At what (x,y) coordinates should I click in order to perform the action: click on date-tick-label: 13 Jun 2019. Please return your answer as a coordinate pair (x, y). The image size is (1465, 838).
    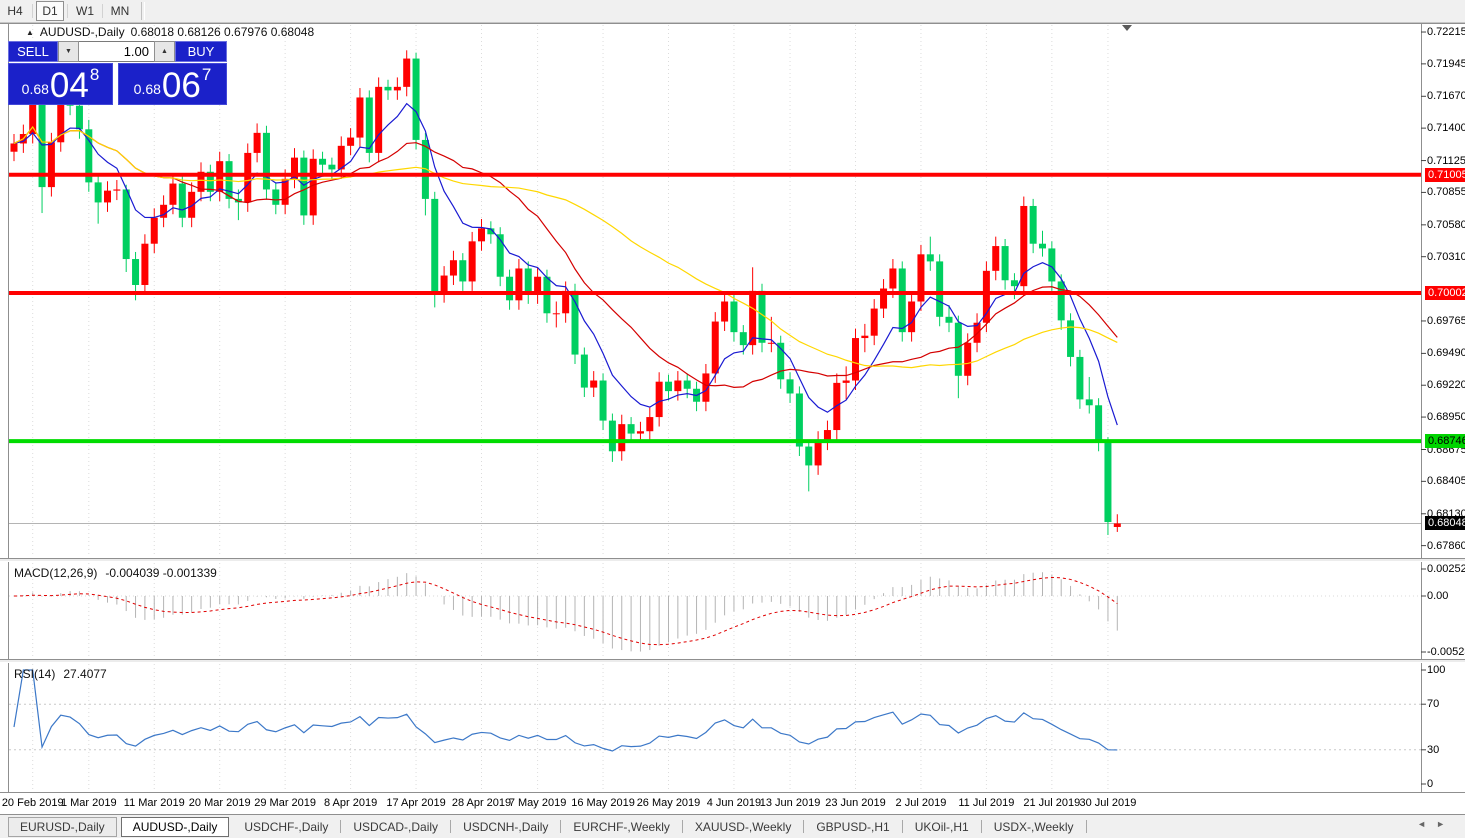
    Looking at the image, I should click on (790, 803).